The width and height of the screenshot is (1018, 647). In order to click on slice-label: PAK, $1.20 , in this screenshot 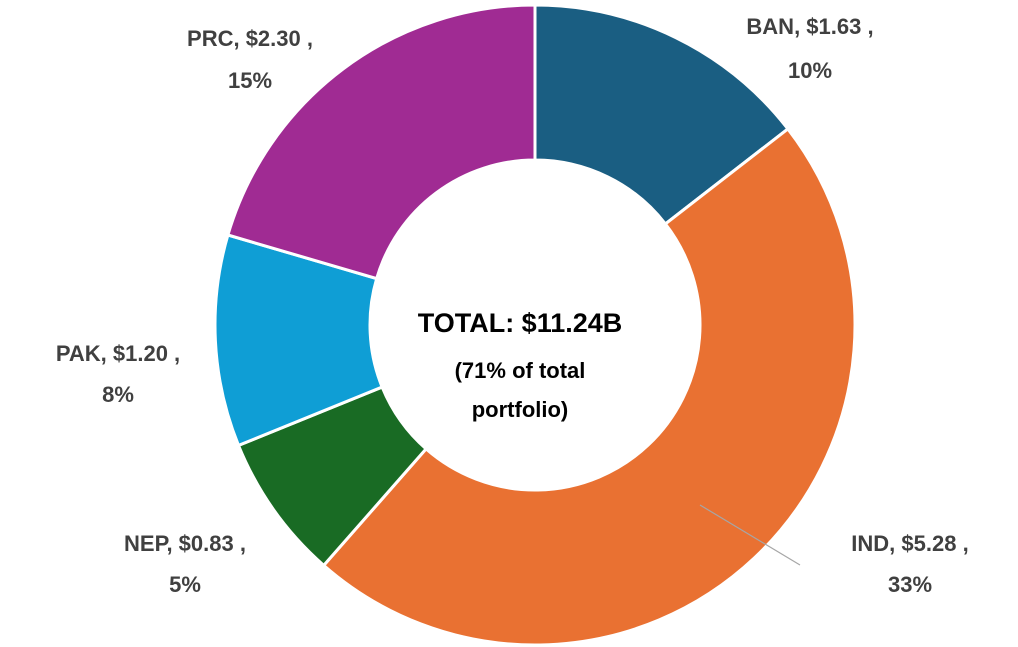, I will do `click(118, 353)`.